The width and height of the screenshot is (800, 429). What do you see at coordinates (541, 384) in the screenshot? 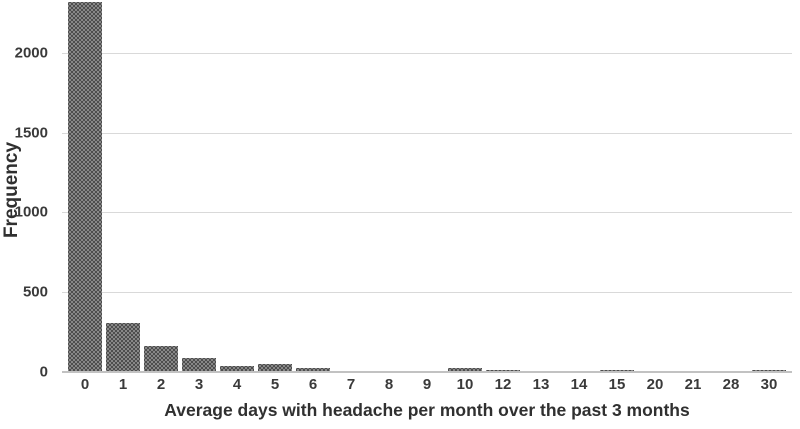
I see `x-tick-label-13: 13` at bounding box center [541, 384].